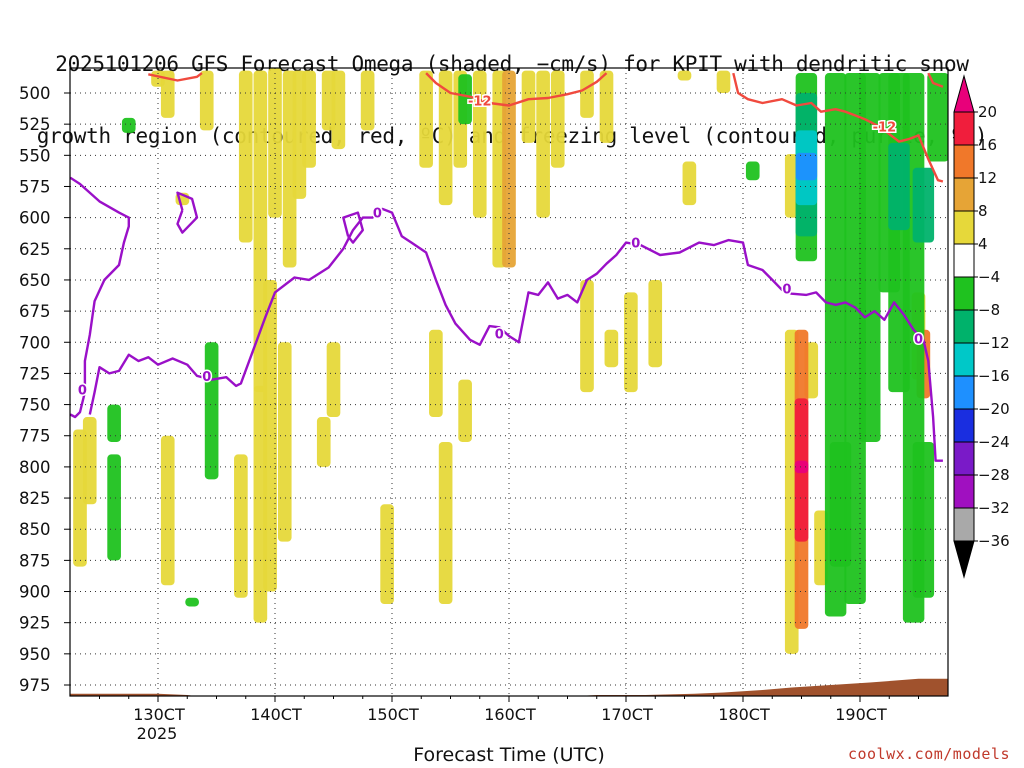 This screenshot has width=1024, height=768. What do you see at coordinates (989, 310) in the screenshot?
I see `colorbar-label: −8` at bounding box center [989, 310].